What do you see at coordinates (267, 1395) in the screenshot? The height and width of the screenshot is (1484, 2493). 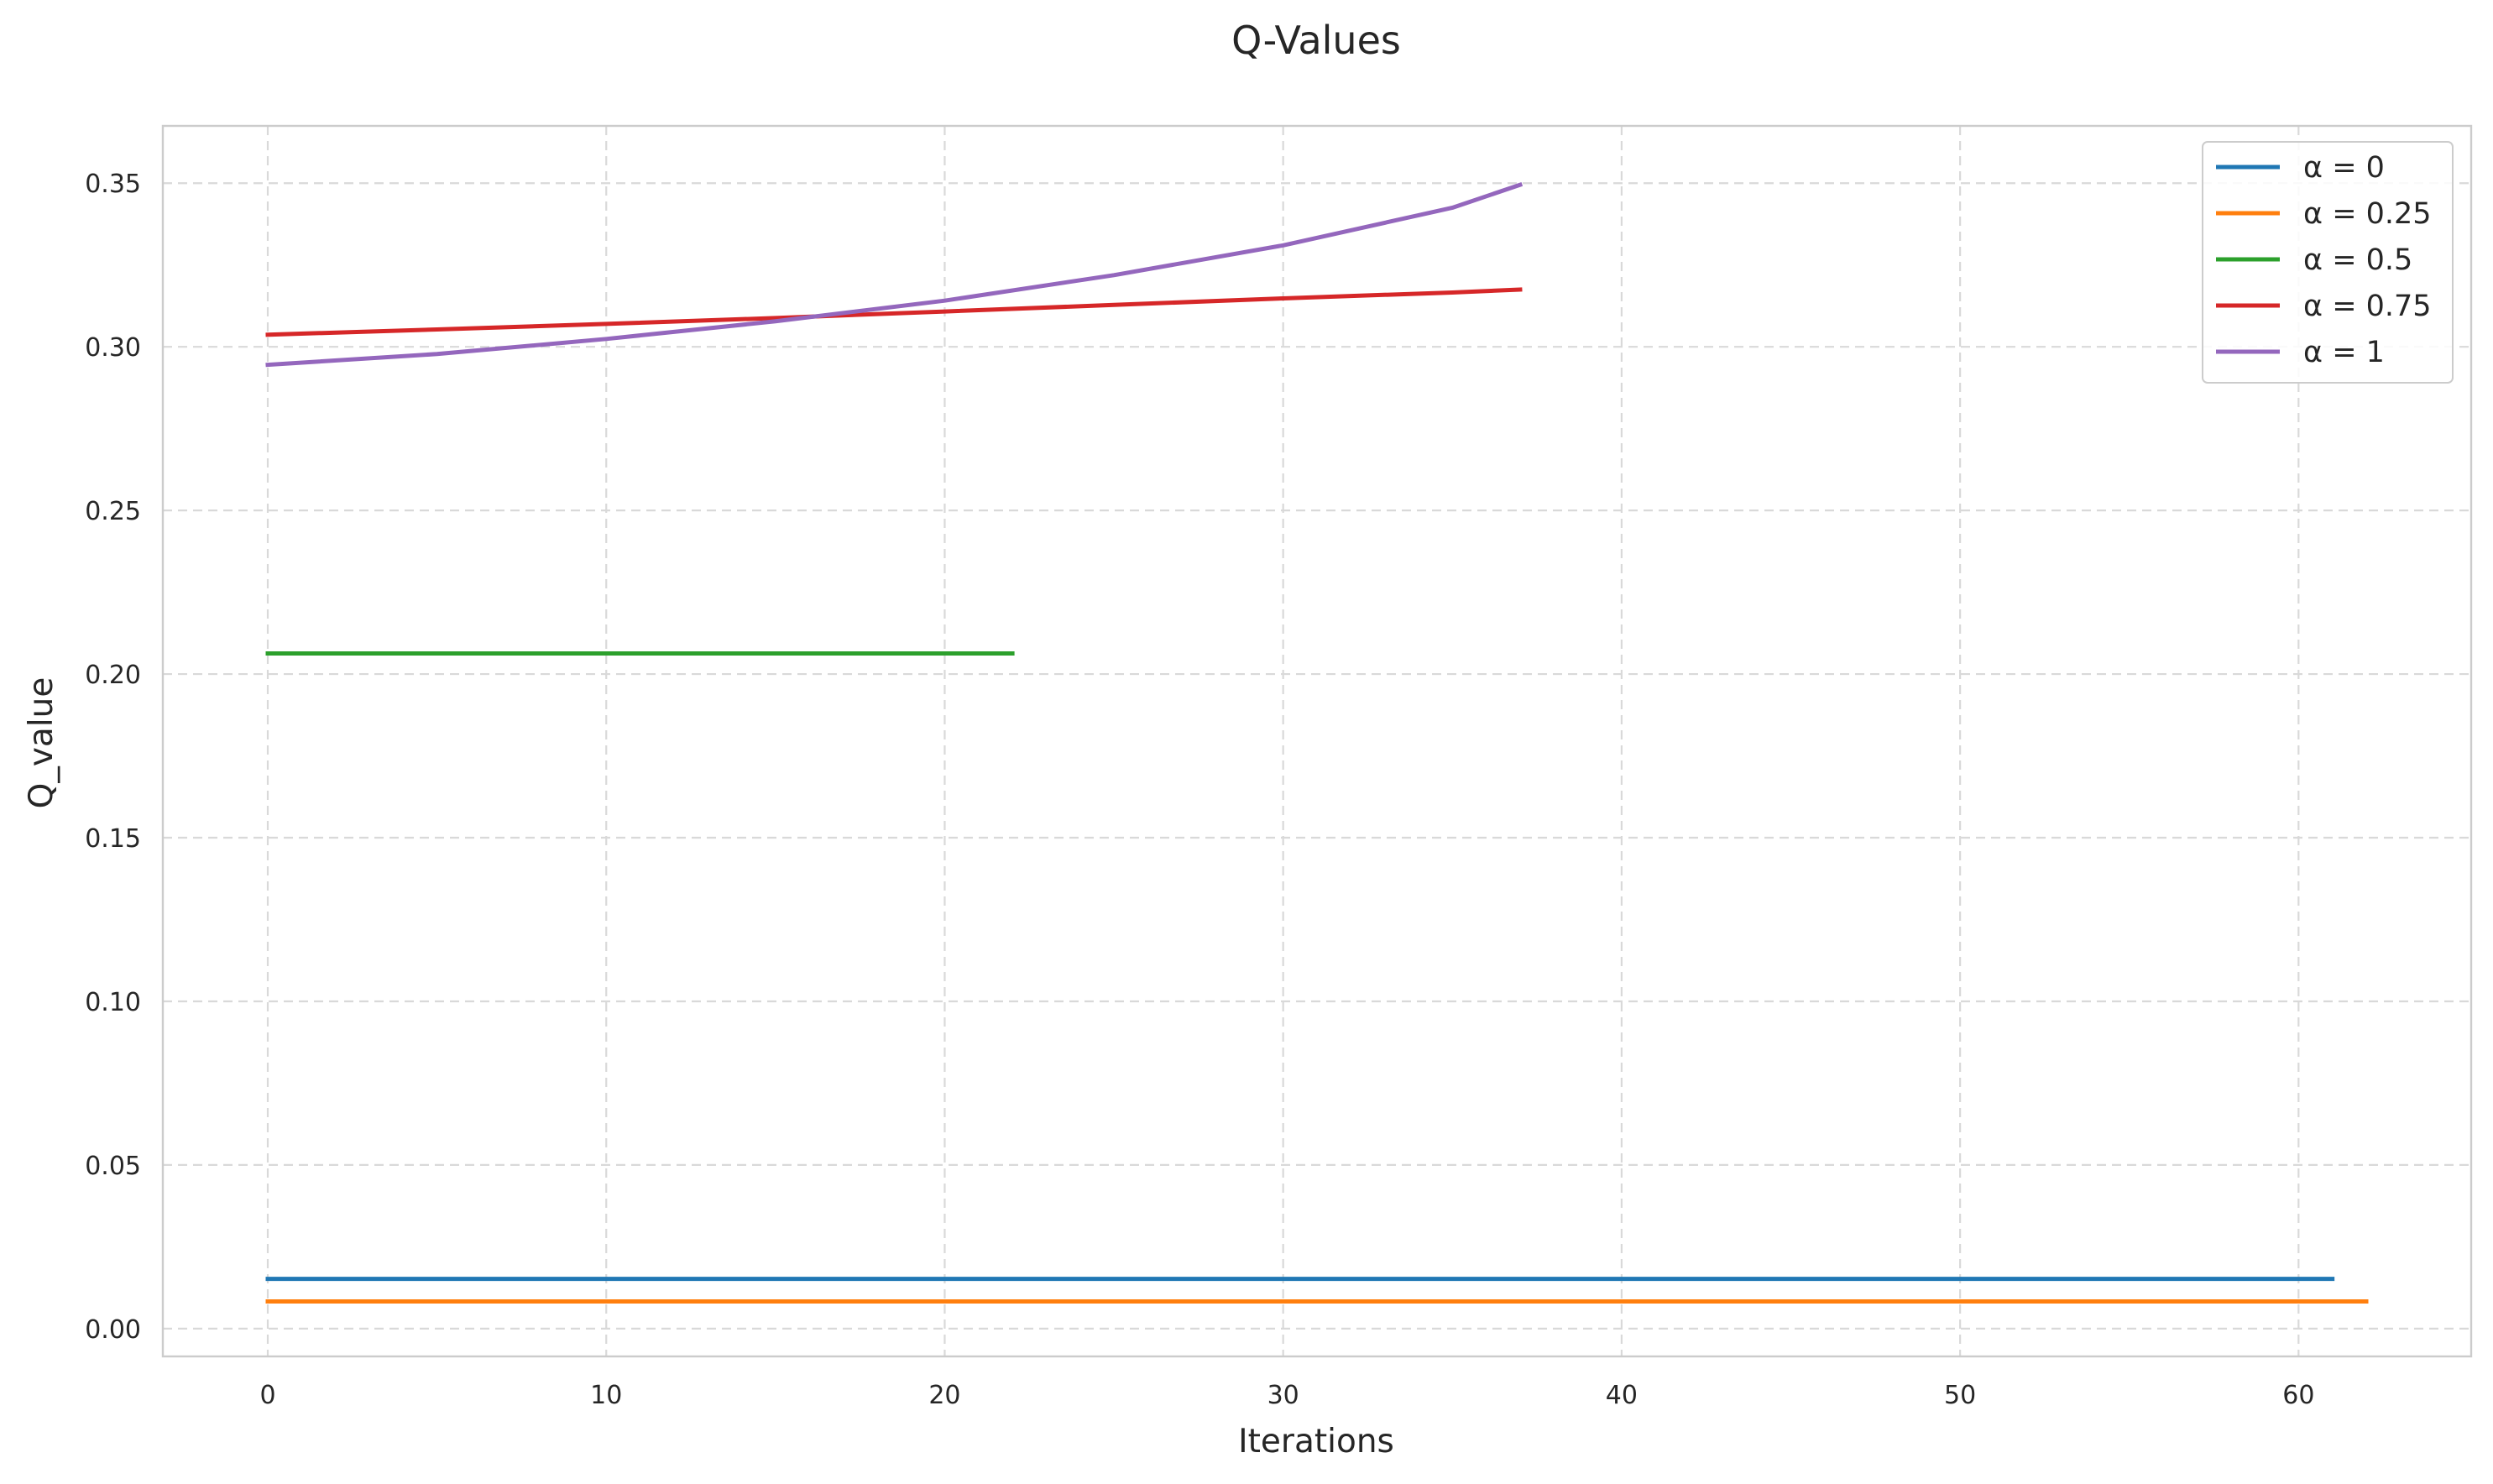 I see `x-tick-label: 0` at bounding box center [267, 1395].